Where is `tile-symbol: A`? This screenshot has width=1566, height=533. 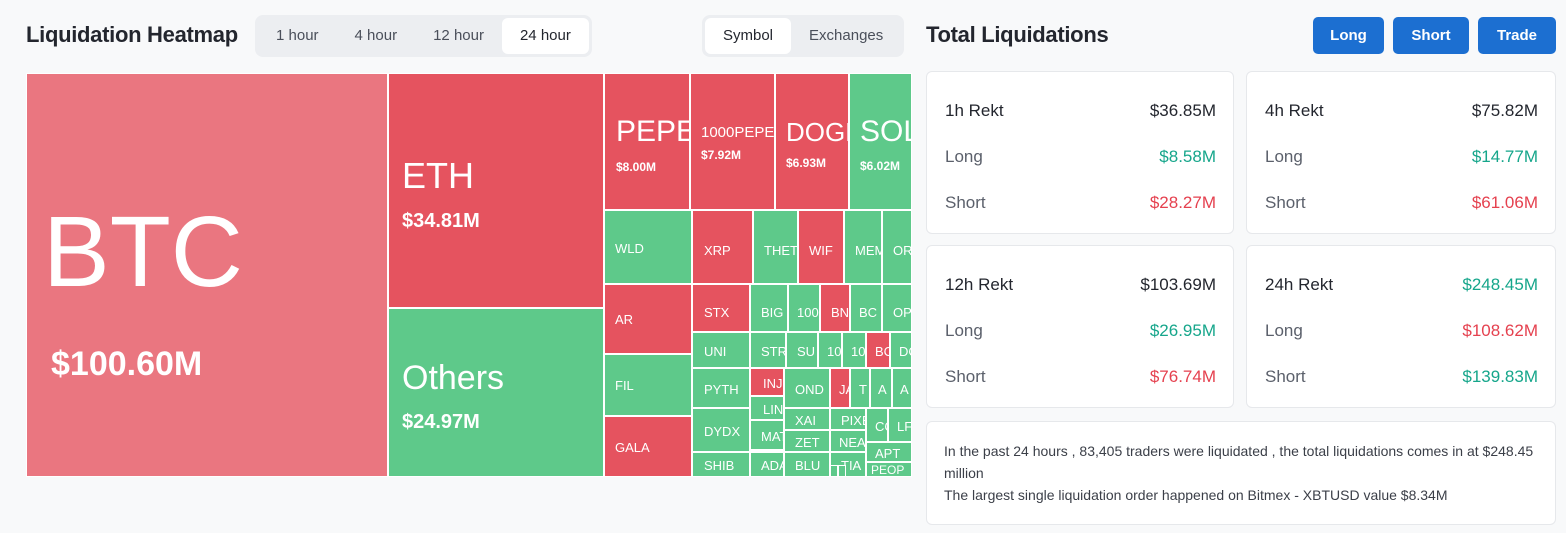
tile-symbol: A is located at coordinates (882, 389).